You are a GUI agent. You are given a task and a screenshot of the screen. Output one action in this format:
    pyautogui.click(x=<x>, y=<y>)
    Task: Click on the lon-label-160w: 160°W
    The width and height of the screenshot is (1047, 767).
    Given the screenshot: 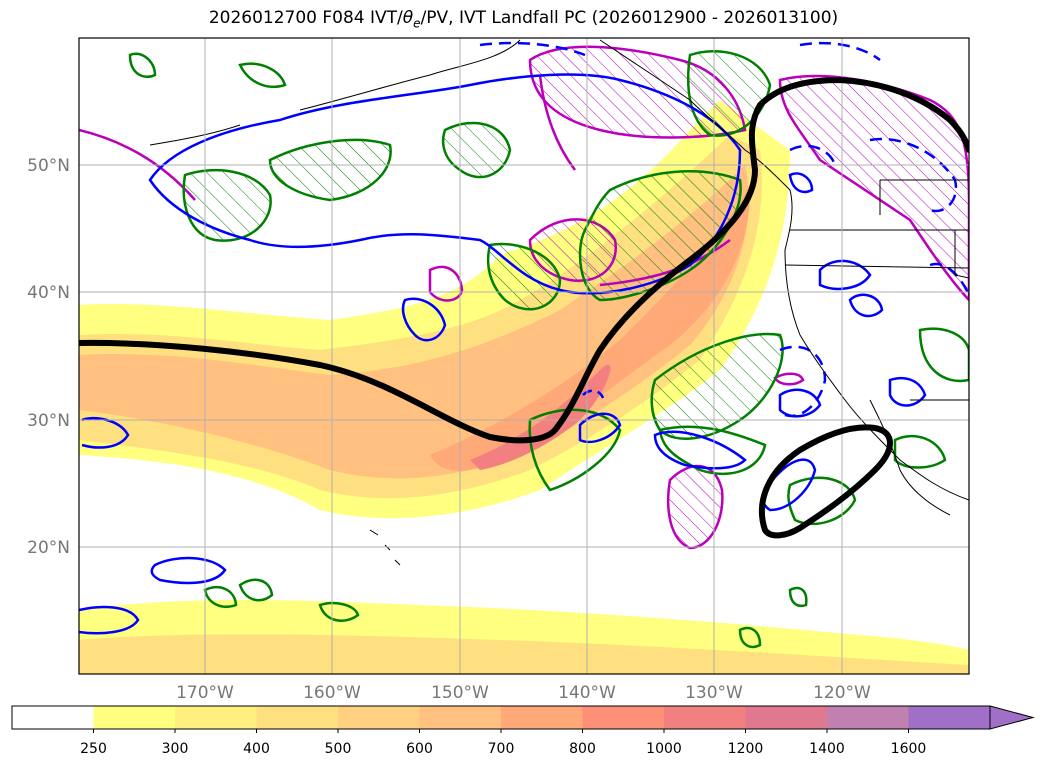 What is the action you would take?
    pyautogui.click(x=332, y=693)
    